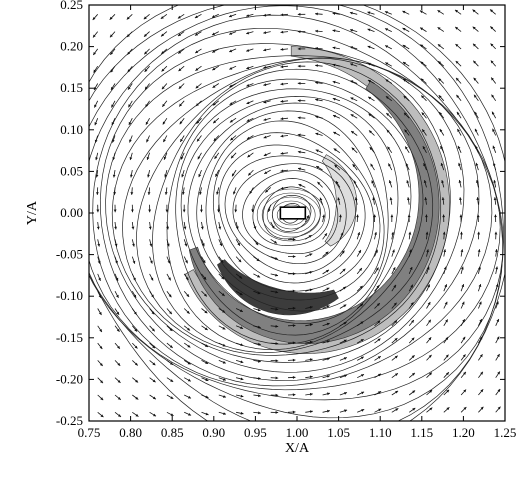 The image size is (520, 491). Describe the element at coordinates (293, 213) in the screenshot. I see `body-marker` at that location.